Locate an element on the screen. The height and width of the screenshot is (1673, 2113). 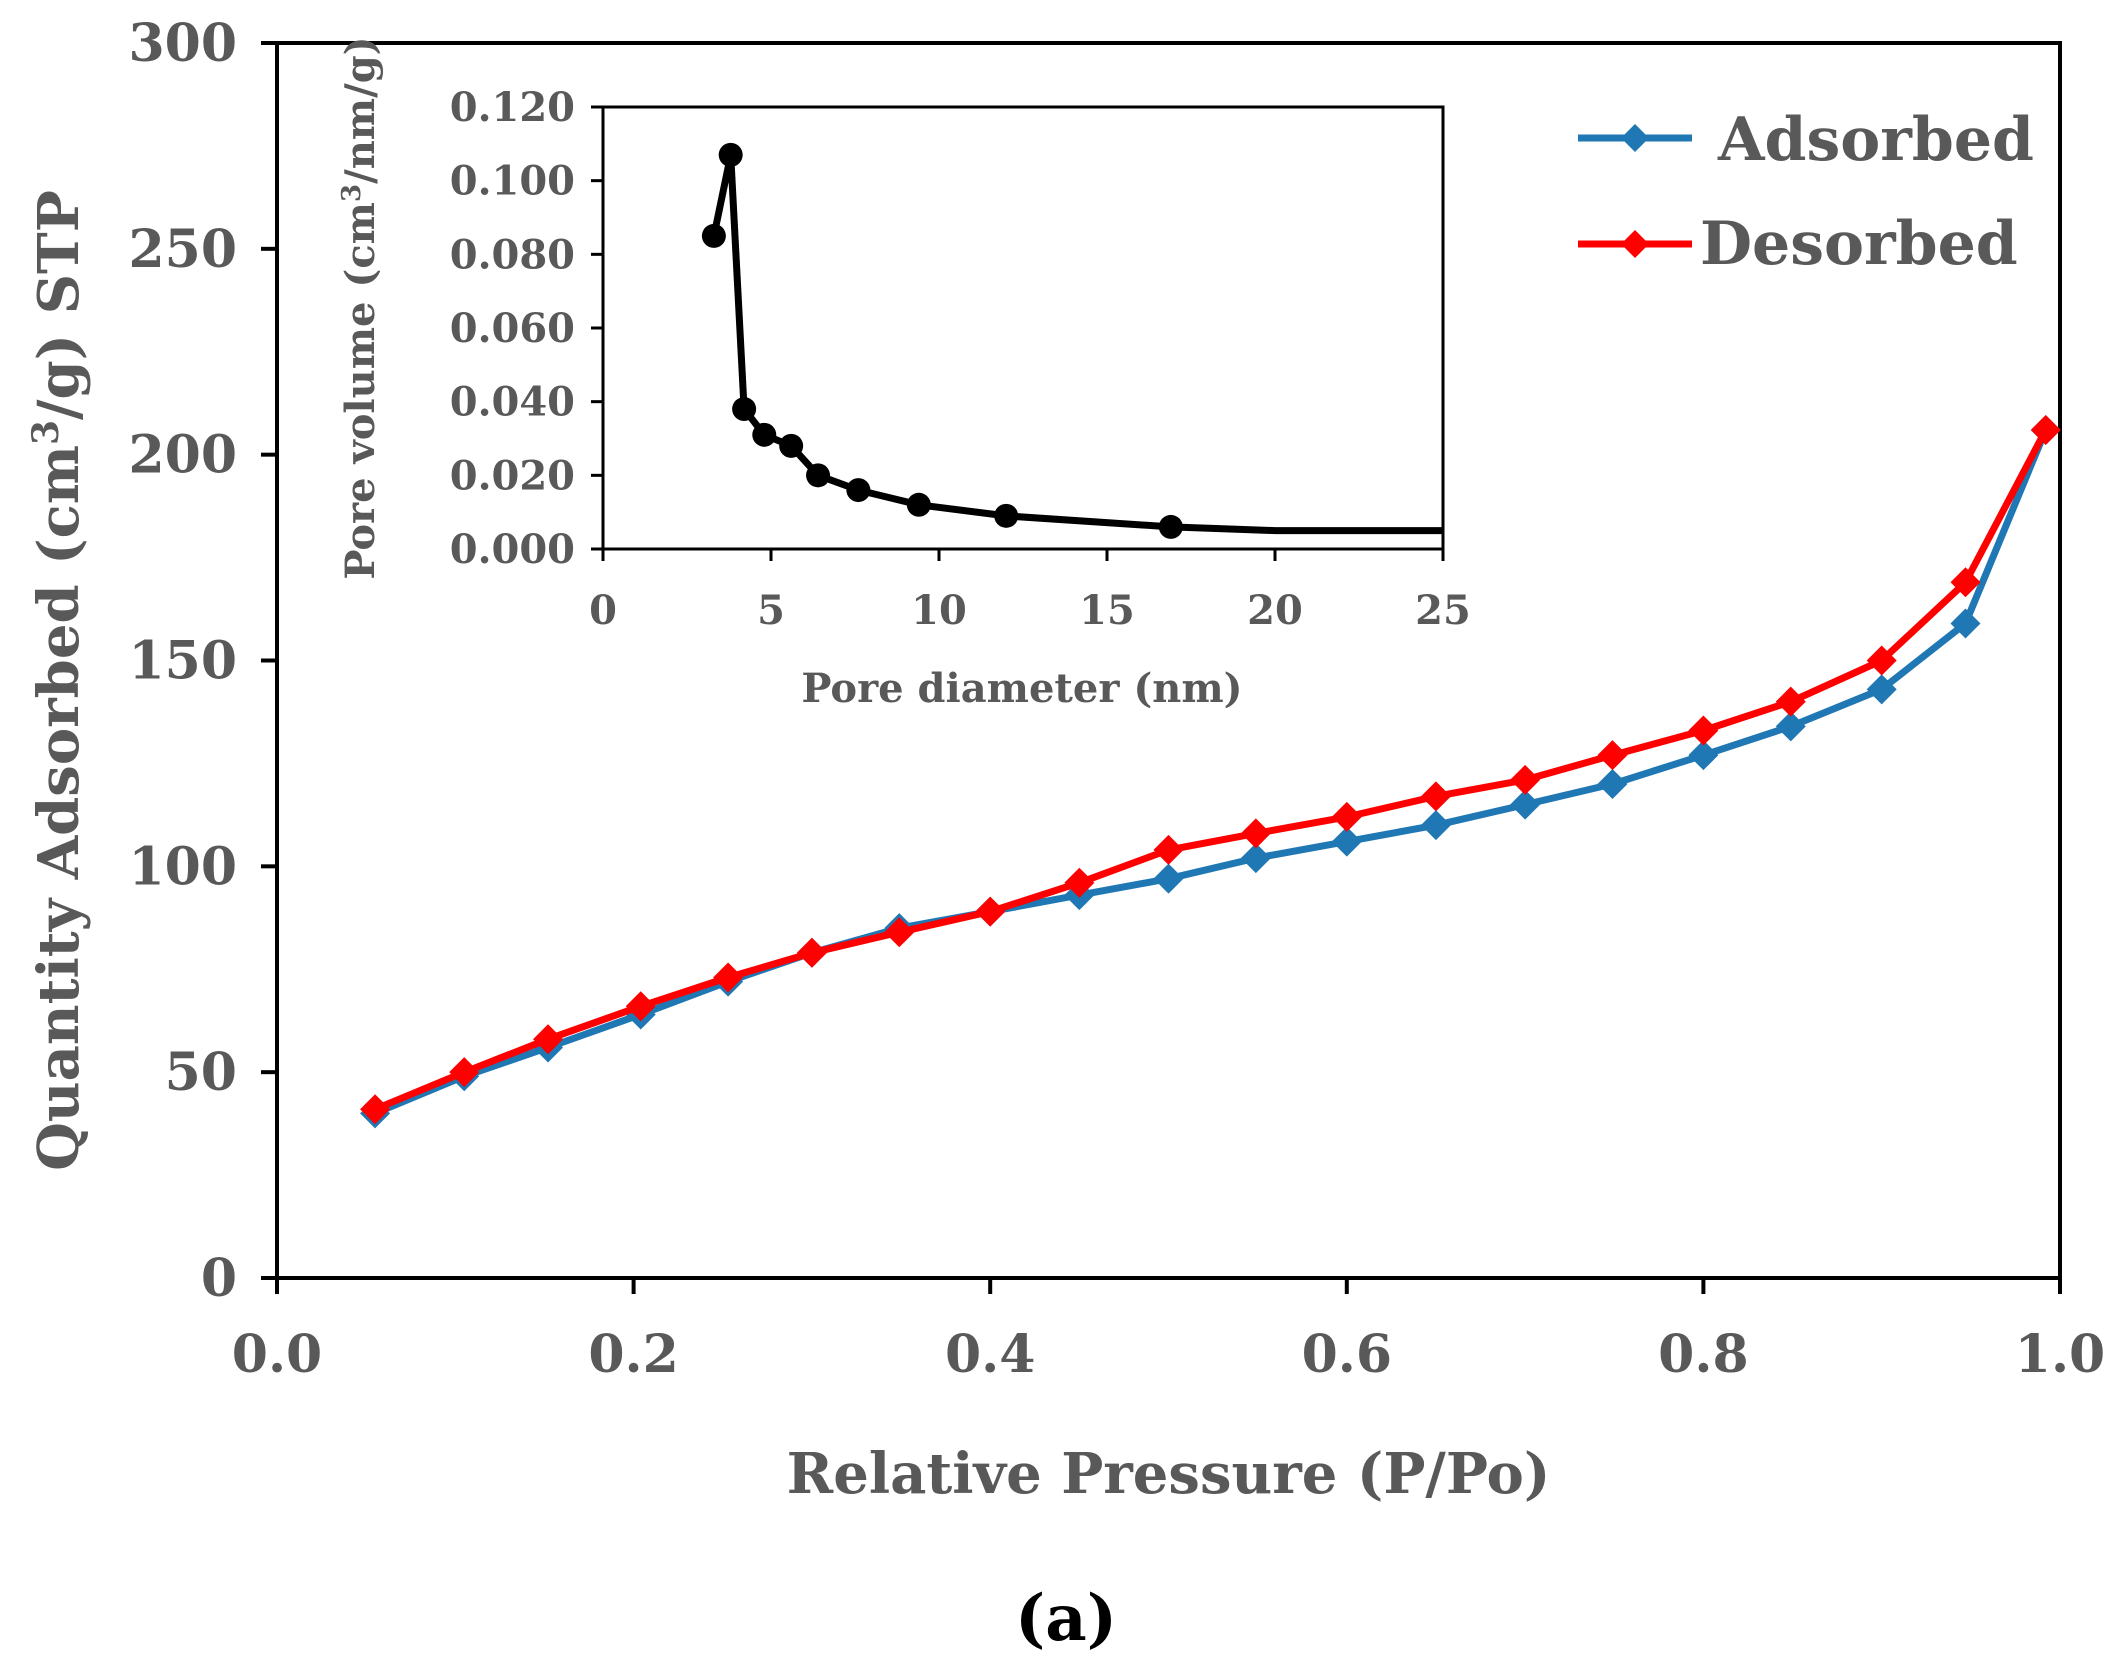
main-y-axis-title: Quantity Adsorbed (cm3/g) STP is located at coordinates (58, 680).